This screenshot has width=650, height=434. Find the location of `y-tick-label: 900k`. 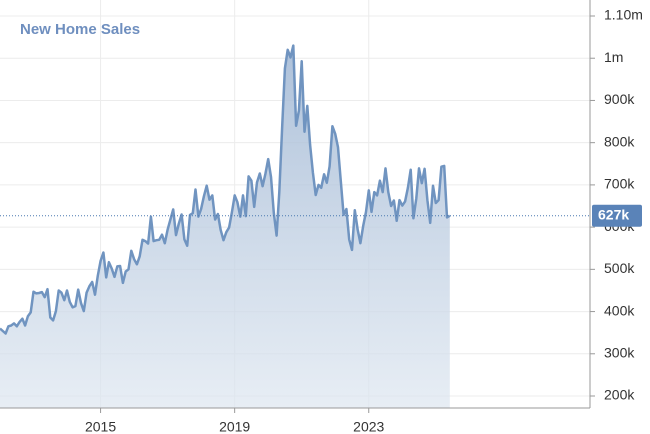

y-tick-label: 900k is located at coordinates (619, 99).